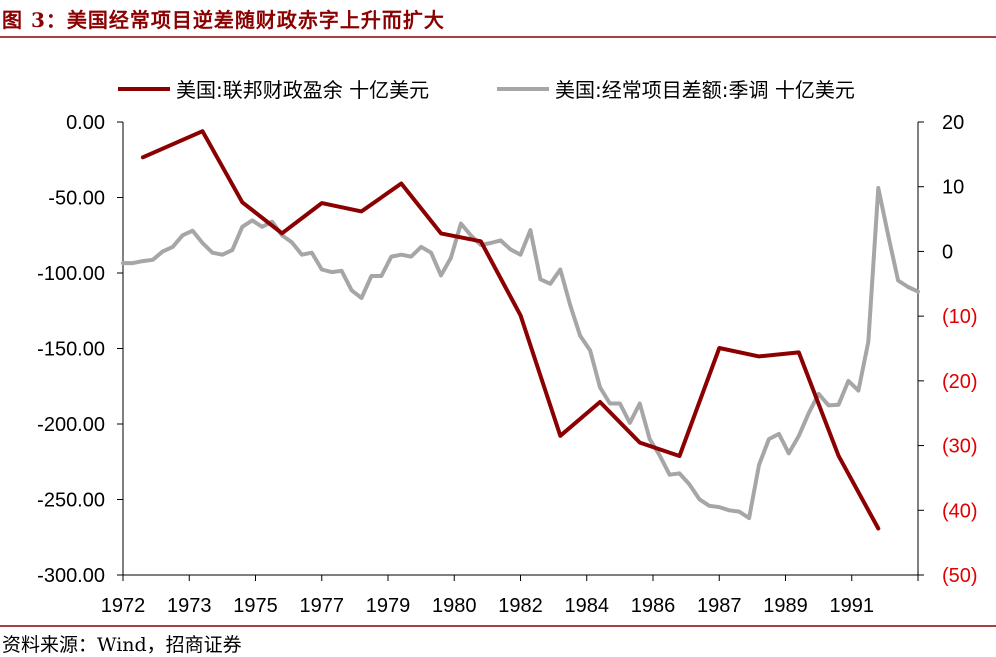 This screenshot has width=996, height=657. Describe the element at coordinates (76, 199) in the screenshot. I see `left-tick-label: -50.00` at that location.